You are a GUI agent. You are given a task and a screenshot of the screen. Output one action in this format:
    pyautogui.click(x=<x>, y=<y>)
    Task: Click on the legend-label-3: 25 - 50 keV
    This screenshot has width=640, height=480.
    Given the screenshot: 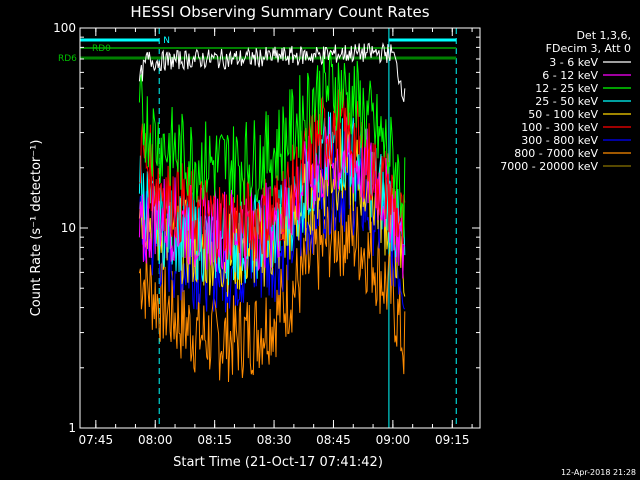 What is the action you would take?
    pyautogui.click(x=566, y=101)
    